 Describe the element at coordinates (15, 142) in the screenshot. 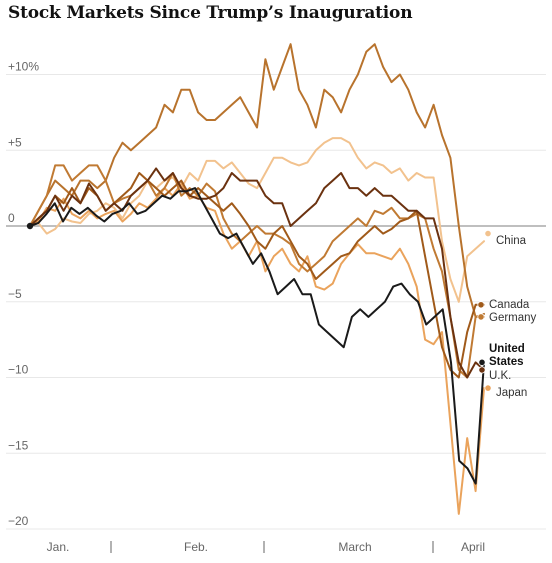

I see `y-tick-label: +5` at that location.